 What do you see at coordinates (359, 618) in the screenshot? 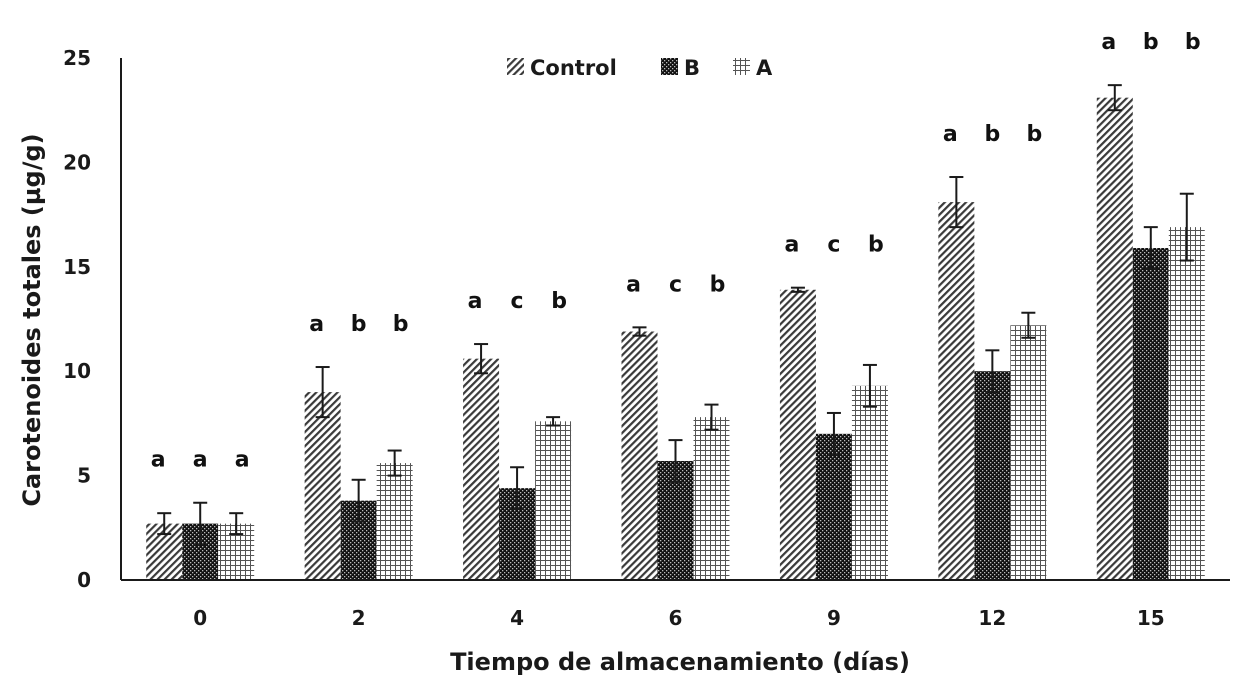
I see `x-tick-label: 2` at bounding box center [359, 618].